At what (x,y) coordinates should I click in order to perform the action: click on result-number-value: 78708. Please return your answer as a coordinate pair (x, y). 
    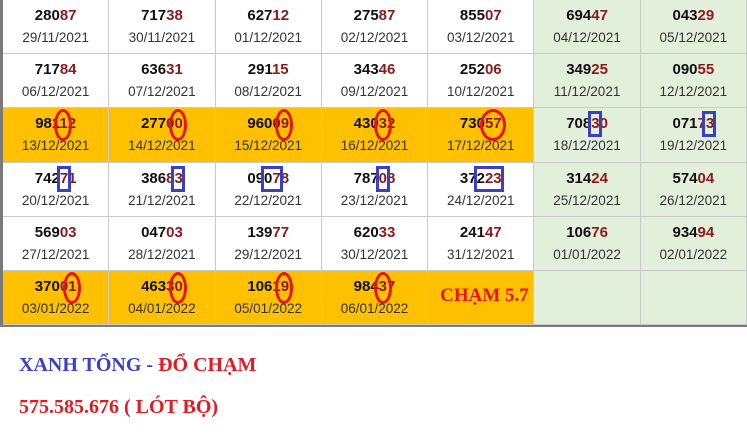
    Looking at the image, I should click on (374, 178).